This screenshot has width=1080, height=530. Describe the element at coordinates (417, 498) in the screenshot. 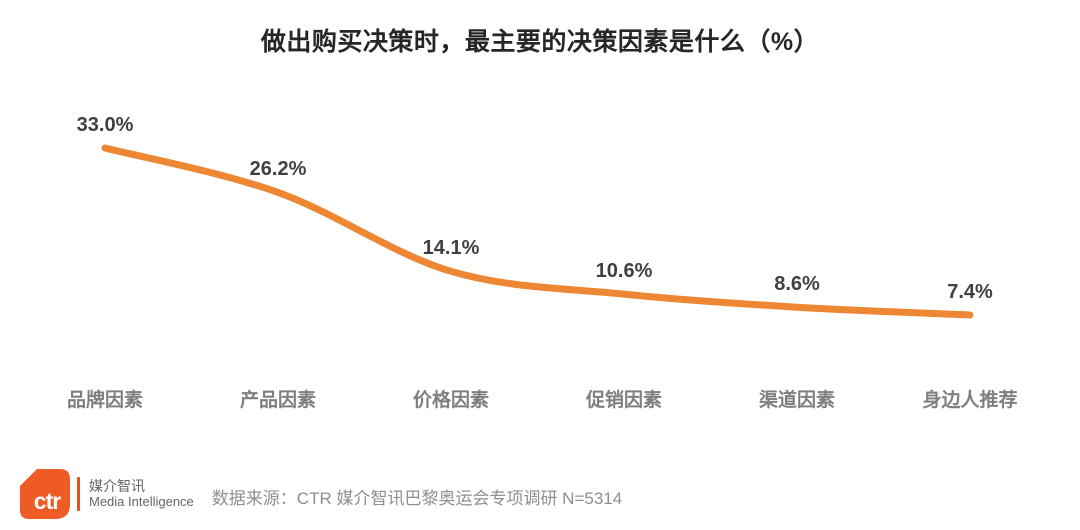

I see `data-source-text: 数据来源：CTR 媒介智讯巴黎奥运会专项调研 N=5314` at that location.